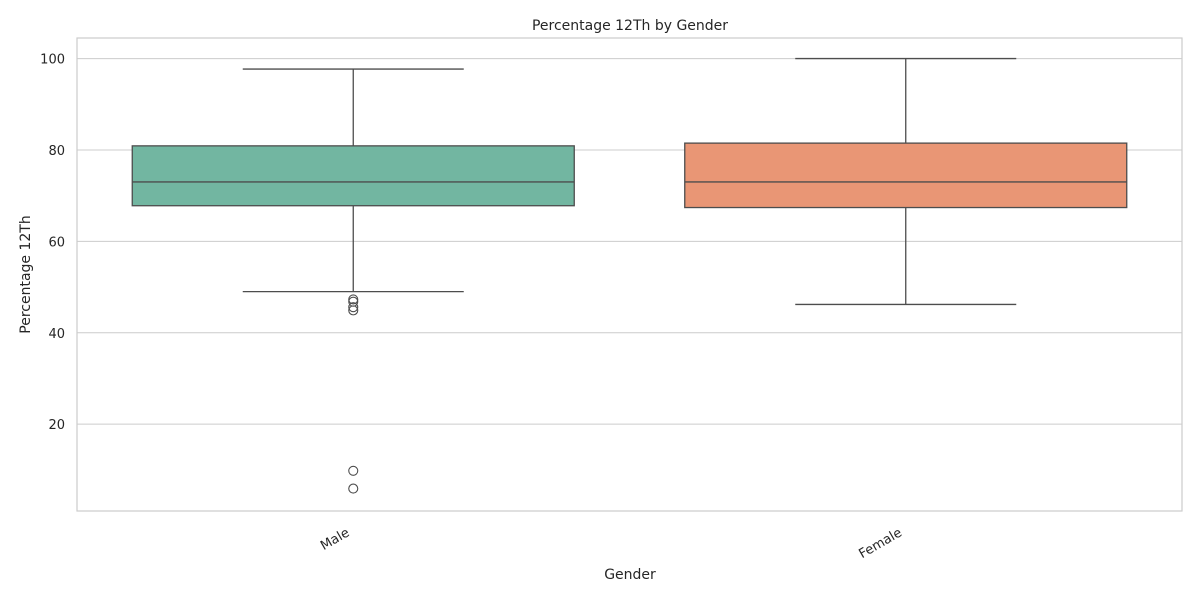 The image size is (1200, 604). I want to click on x-tick-label: Male, so click(335, 539).